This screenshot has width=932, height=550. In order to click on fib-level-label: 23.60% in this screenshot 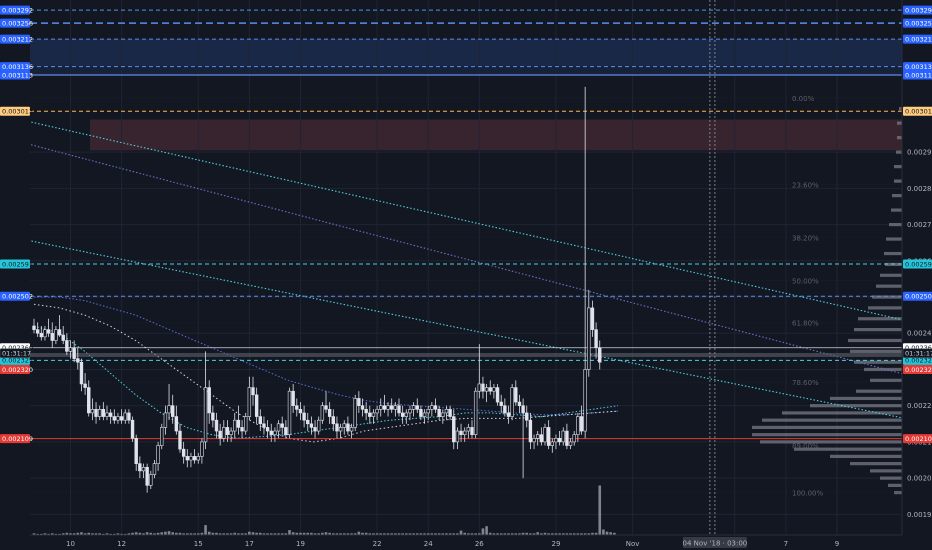, I will do `click(805, 186)`.